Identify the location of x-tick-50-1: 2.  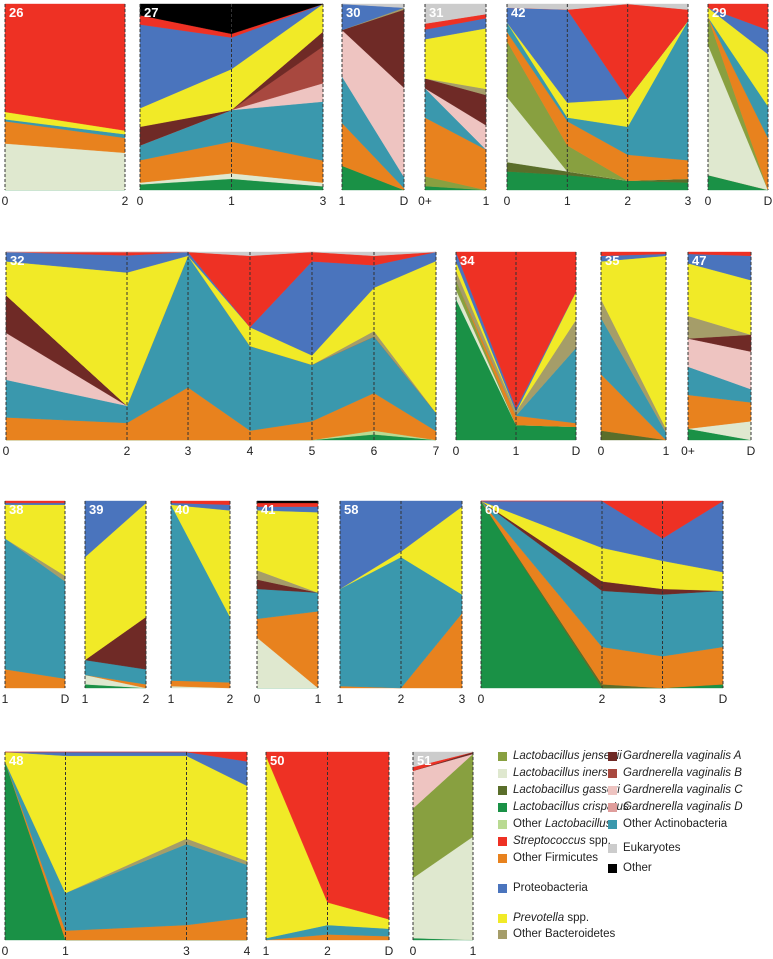
(327, 951).